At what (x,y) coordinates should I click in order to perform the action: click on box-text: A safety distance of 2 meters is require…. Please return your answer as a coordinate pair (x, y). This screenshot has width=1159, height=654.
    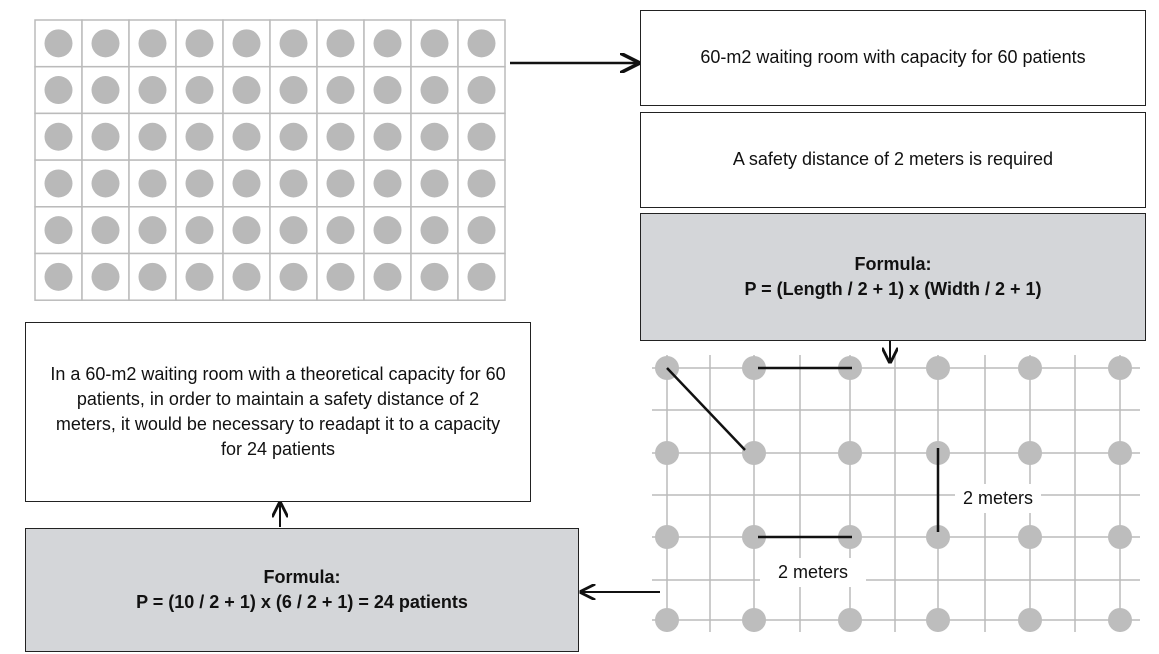
    Looking at the image, I should click on (893, 159).